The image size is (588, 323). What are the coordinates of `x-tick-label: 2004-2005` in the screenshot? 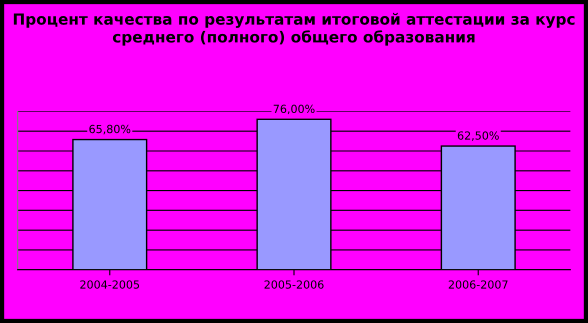 It's located at (110, 284).